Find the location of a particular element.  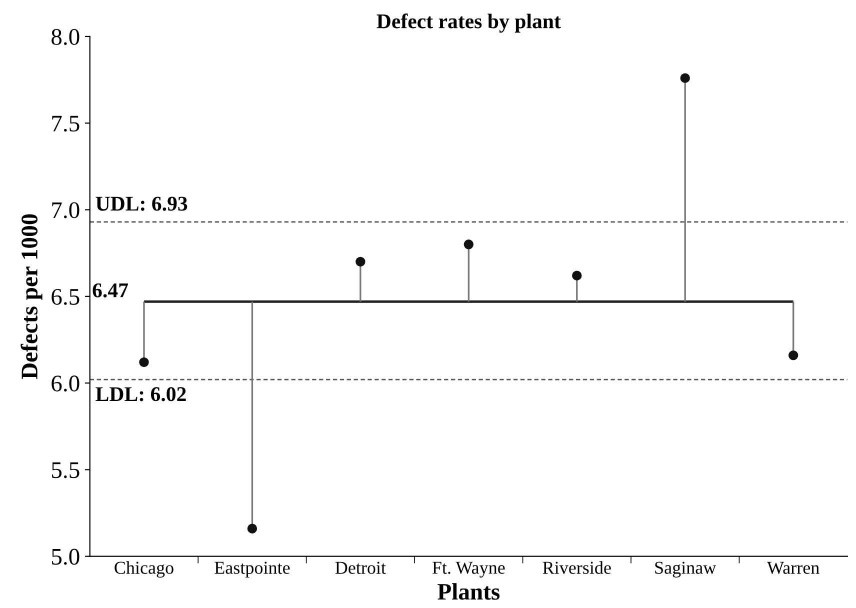

ref-line-label: 6.47 is located at coordinates (110, 290).